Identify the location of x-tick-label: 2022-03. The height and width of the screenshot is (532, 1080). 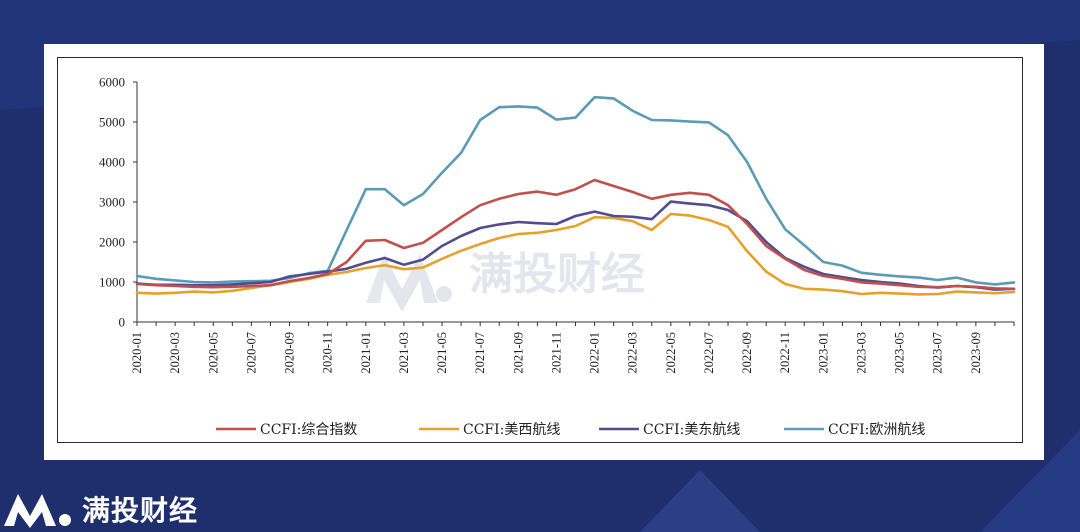
(633, 353).